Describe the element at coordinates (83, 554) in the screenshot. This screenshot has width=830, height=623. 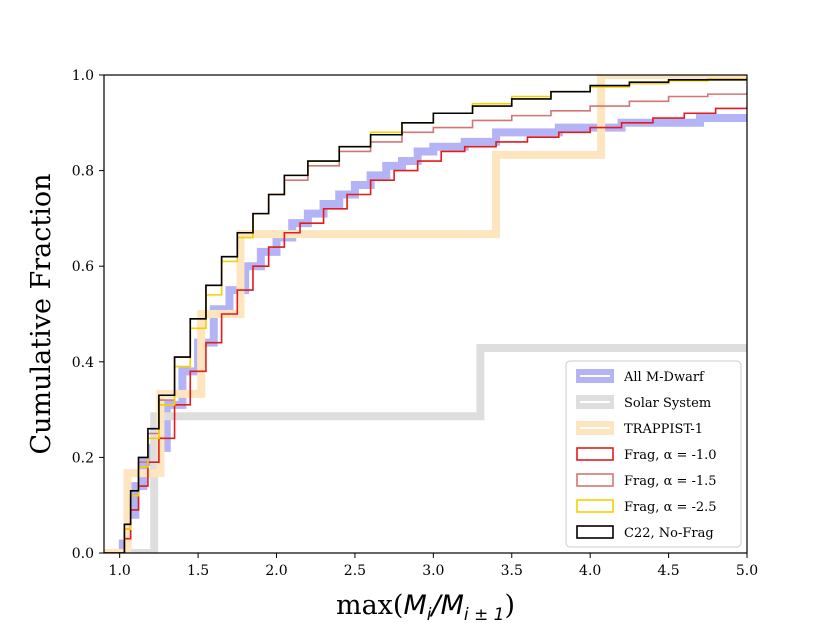
I see `y-tick-label: 0.0` at that location.